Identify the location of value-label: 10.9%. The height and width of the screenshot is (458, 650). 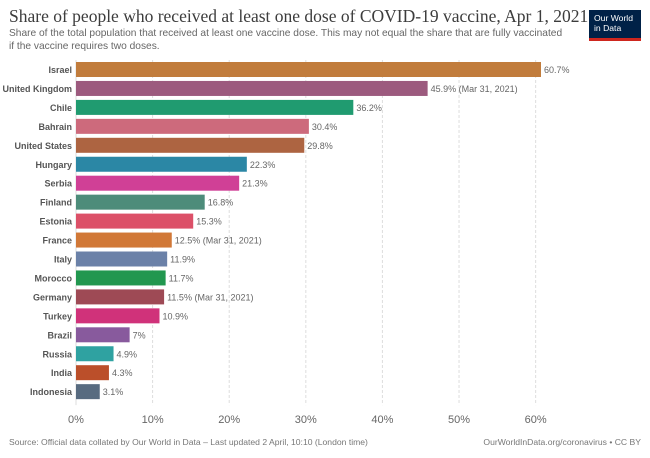
(176, 316).